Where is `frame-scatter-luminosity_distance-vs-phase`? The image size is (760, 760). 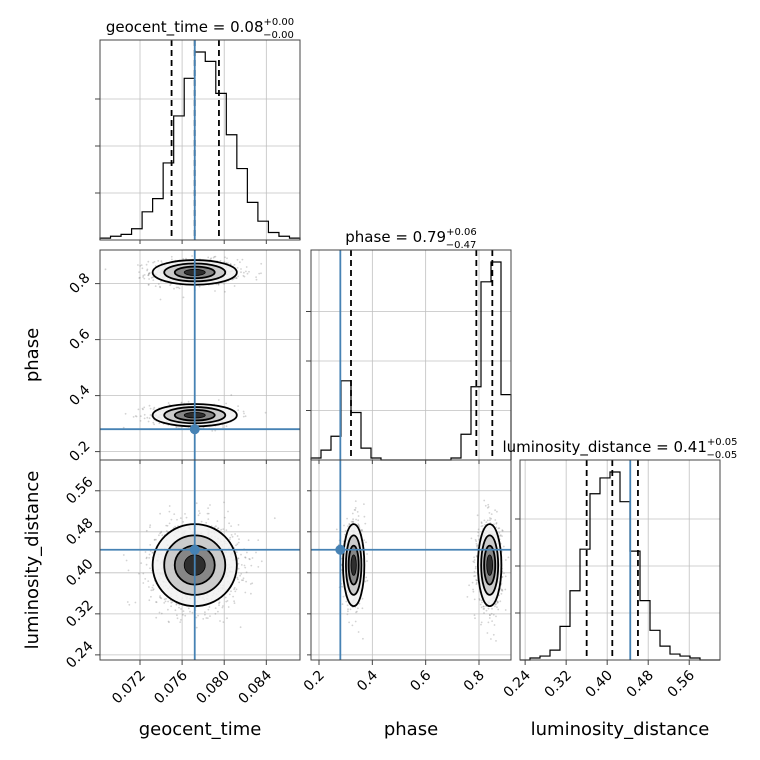
frame-scatter-luminosity_distance-vs-phase is located at coordinates (411, 560).